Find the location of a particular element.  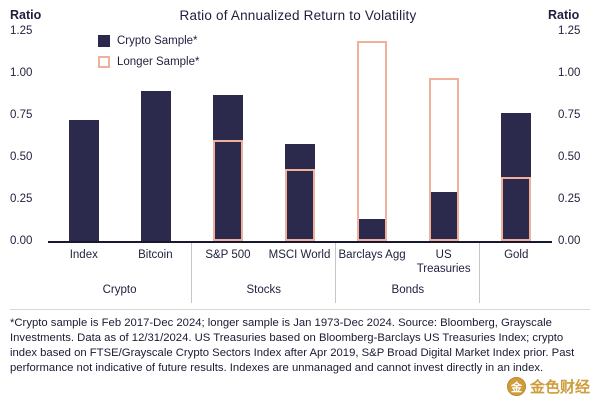

y-axis-left: 0.00 0.25 0.50 0.75 1.00 1.25 is located at coordinates (29, 136).